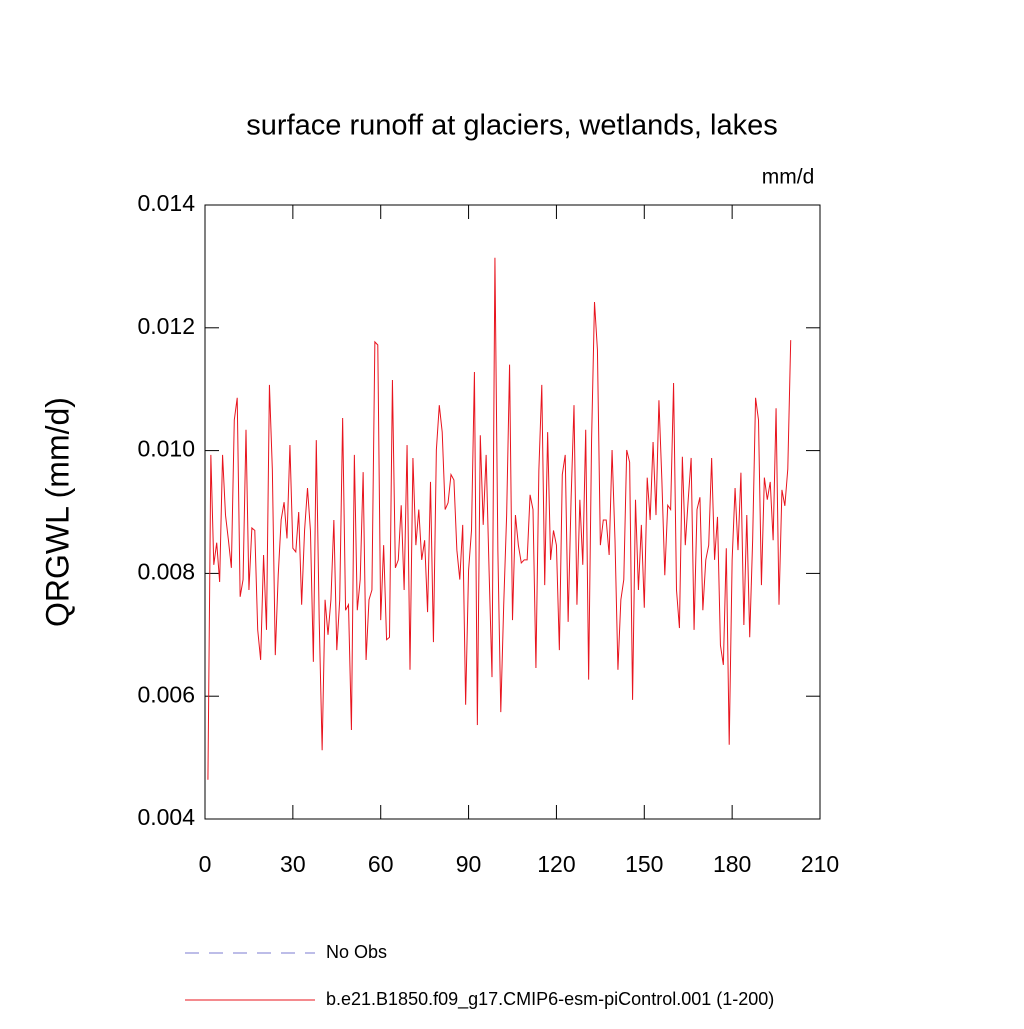 Image resolution: width=1024 pixels, height=1029 pixels. I want to click on y-tick-label: 0.010, so click(166, 449).